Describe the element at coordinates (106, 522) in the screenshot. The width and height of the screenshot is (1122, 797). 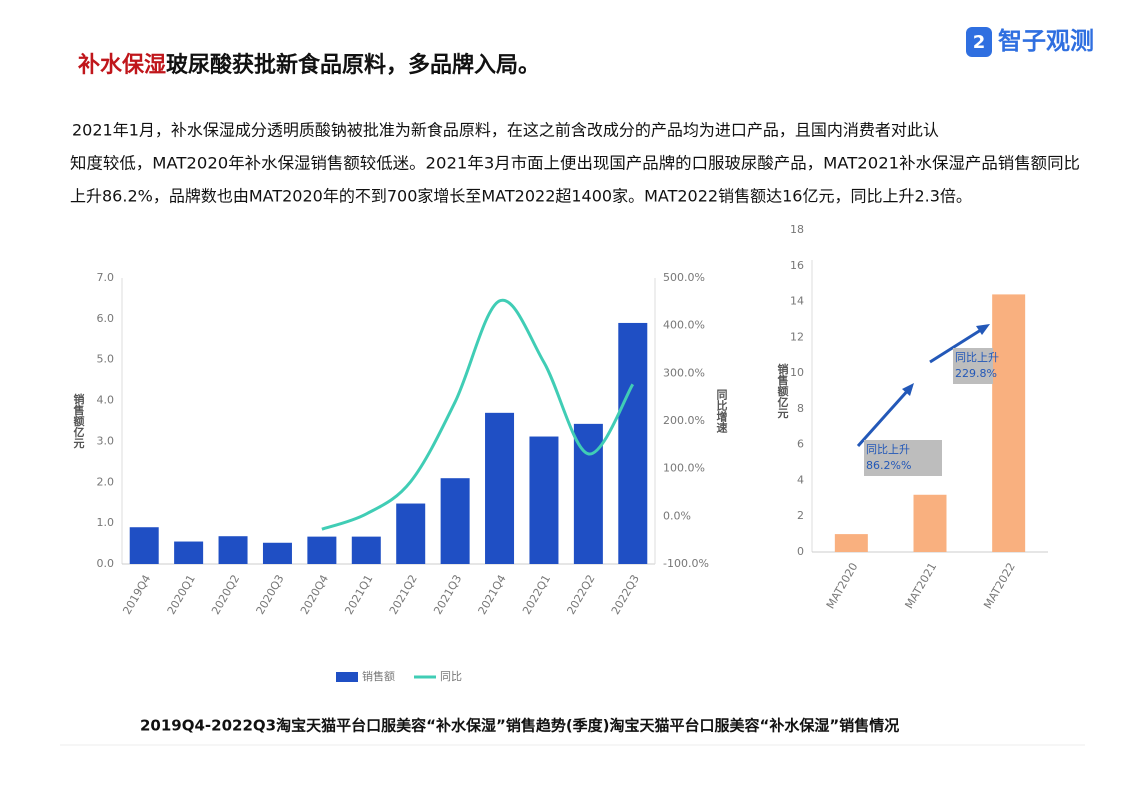
I see `y-tick-label: 1.0` at that location.